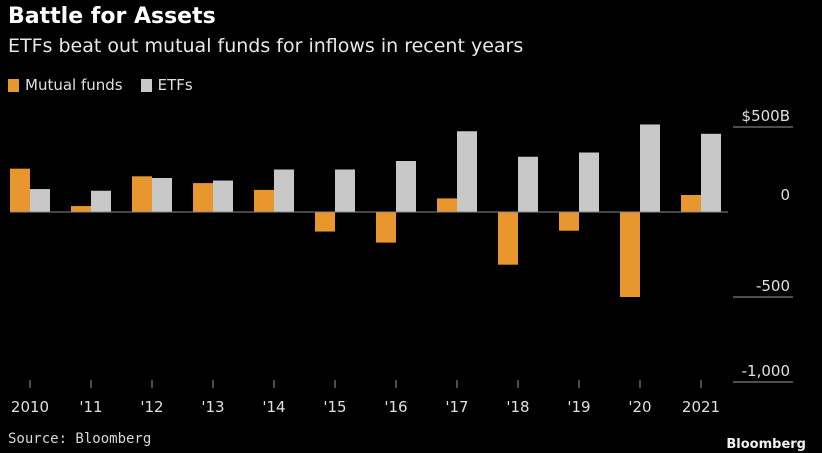  I want to click on x-tick-label: 2021, so click(701, 407).